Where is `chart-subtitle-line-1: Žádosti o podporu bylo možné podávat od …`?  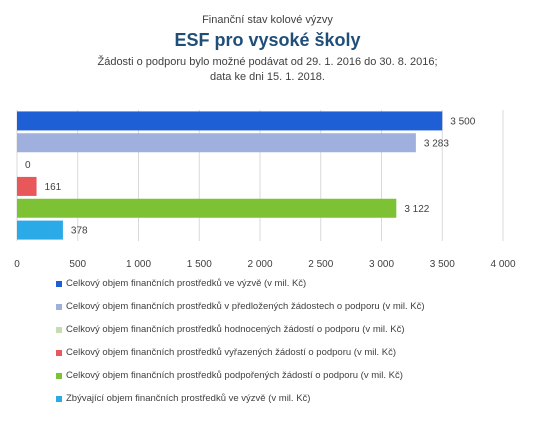
chart-subtitle-line-1: Žádosti o podporu bylo možné podávat od … is located at coordinates (267, 62).